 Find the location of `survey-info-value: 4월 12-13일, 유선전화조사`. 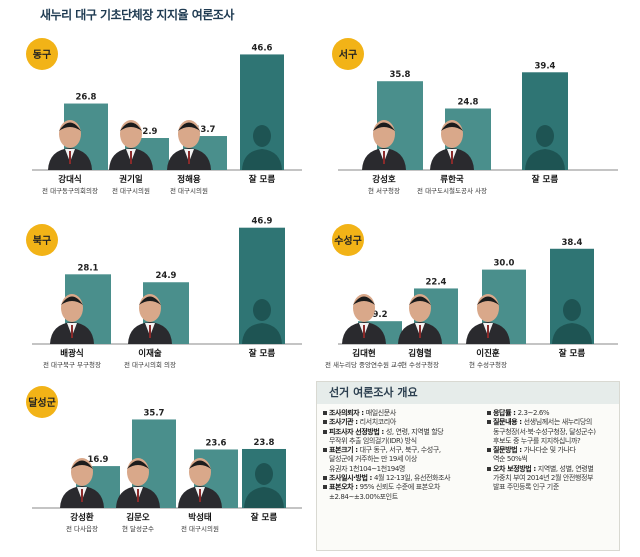

survey-info-value: 4월 12-13일, 유선전화조사 is located at coordinates (412, 478).